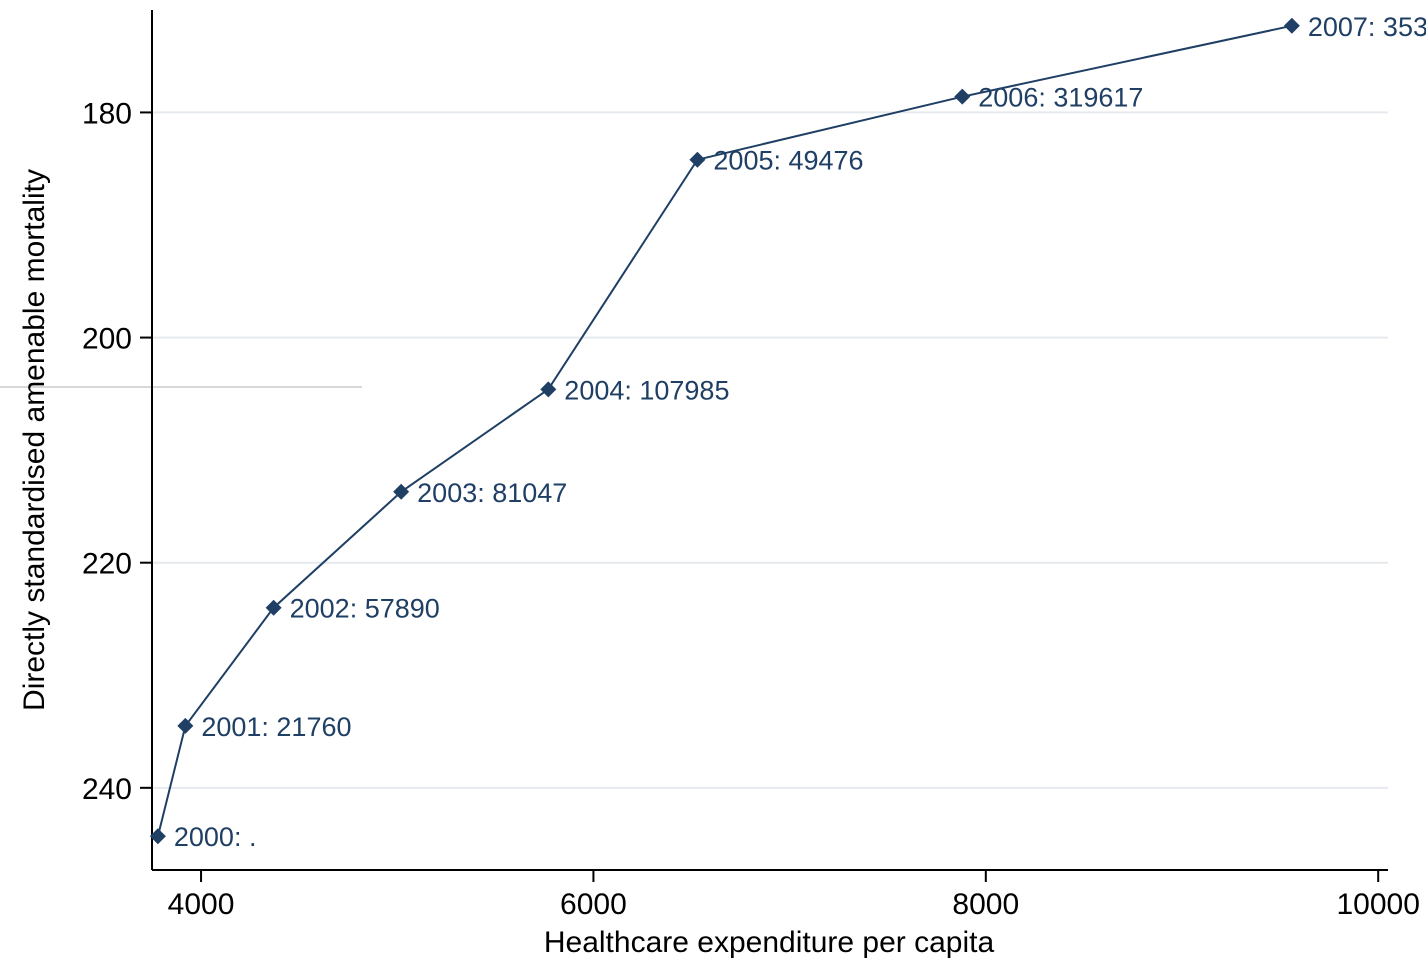 The width and height of the screenshot is (1426, 960). I want to click on y-axis-title: Directly standardised amenable mortality, so click(34, 440).